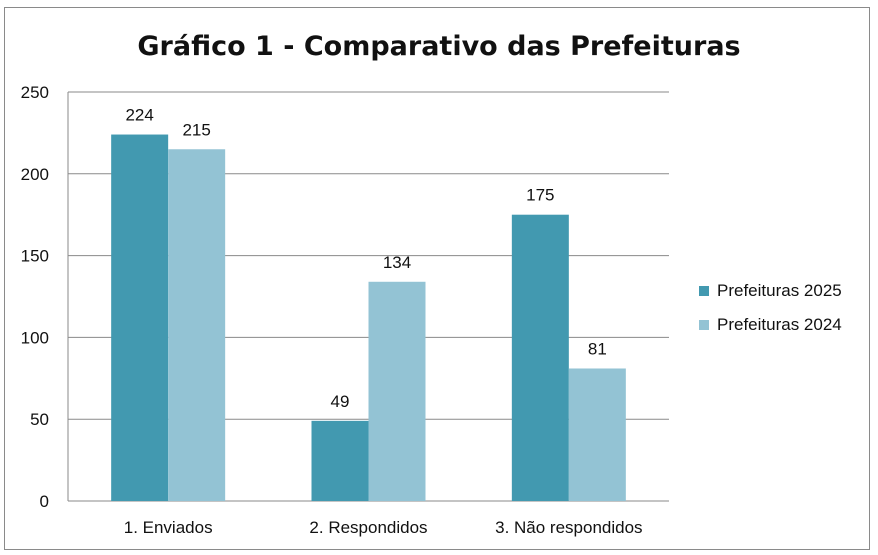 The image size is (878, 555). Describe the element at coordinates (35, 337) in the screenshot. I see `y-tick-label: 100` at that location.